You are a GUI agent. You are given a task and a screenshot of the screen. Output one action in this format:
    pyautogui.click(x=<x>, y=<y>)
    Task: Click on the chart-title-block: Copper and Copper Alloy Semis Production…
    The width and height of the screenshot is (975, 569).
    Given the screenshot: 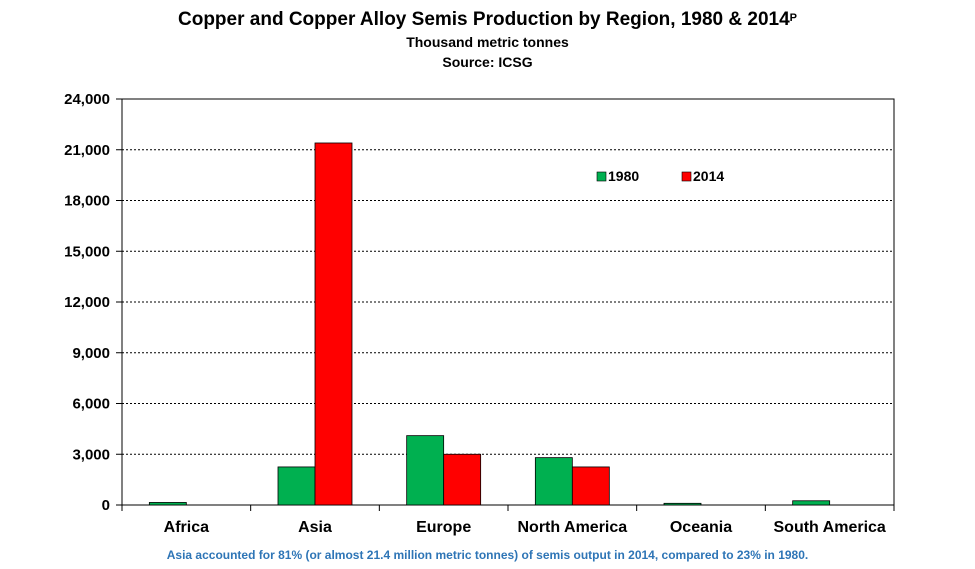 What is the action you would take?
    pyautogui.click(x=487, y=40)
    